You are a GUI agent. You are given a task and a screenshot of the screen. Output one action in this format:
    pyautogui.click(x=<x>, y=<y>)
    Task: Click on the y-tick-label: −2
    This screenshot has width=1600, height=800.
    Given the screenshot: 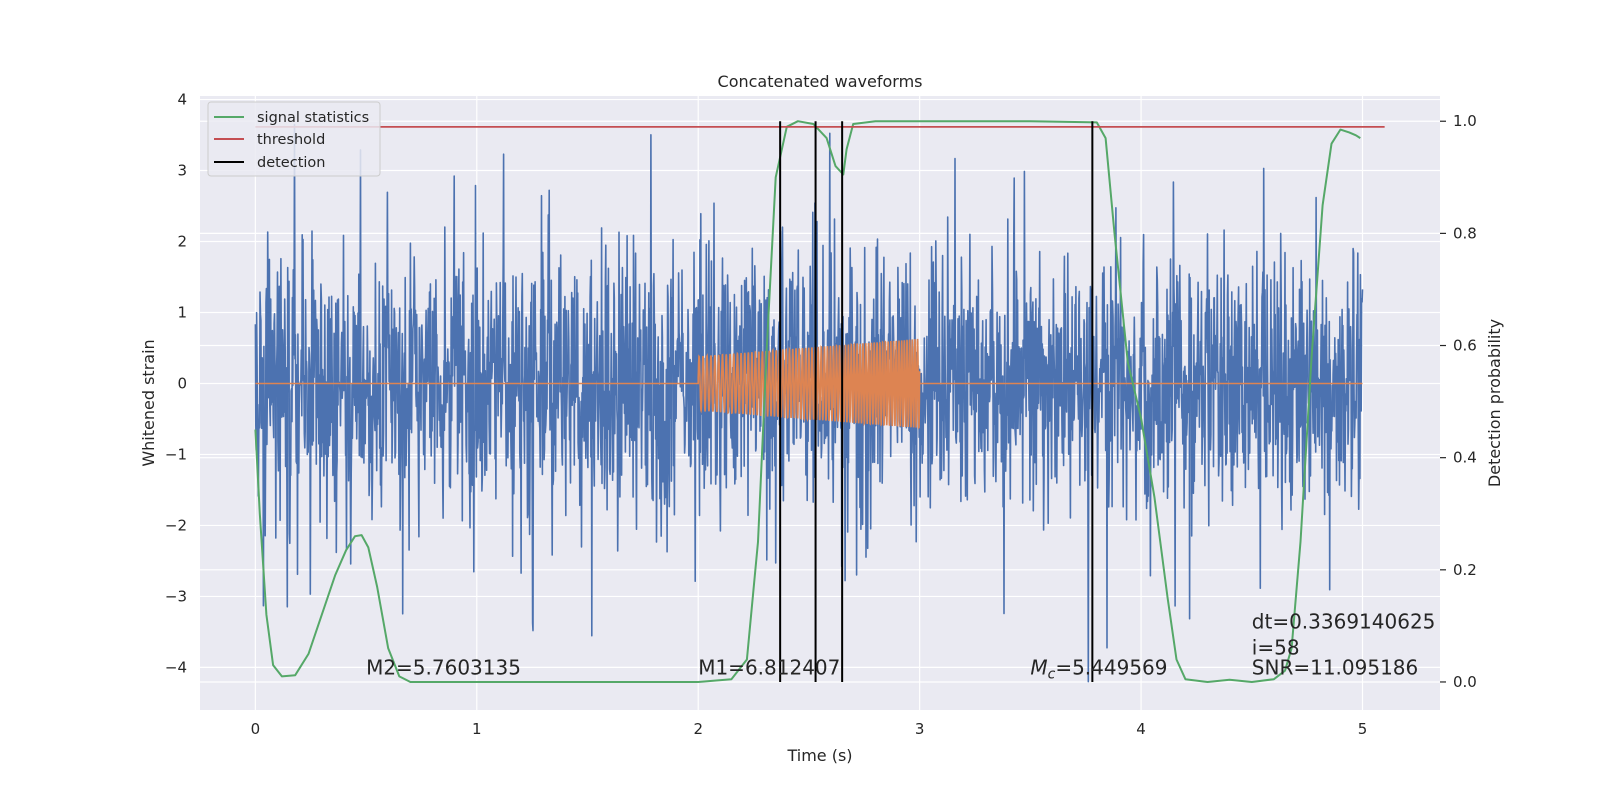 What is the action you would take?
    pyautogui.click(x=176, y=525)
    